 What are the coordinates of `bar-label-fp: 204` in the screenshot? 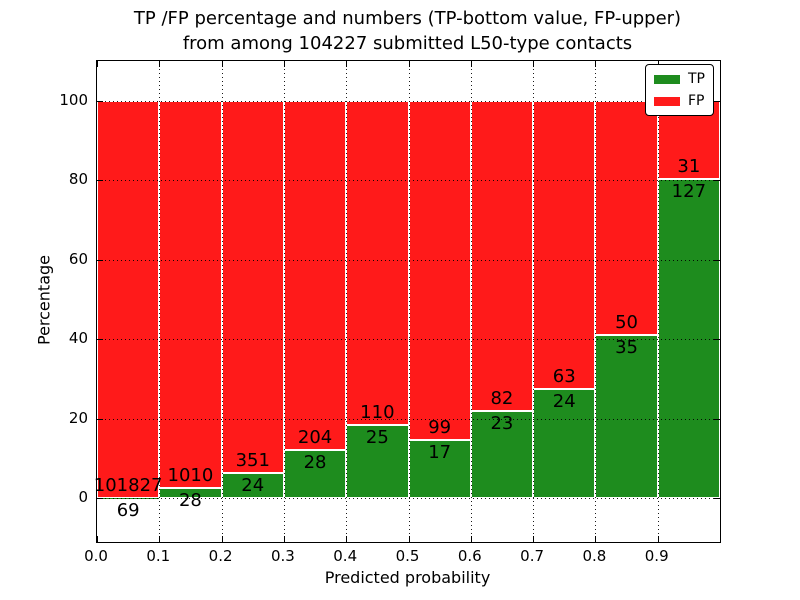 It's located at (315, 438).